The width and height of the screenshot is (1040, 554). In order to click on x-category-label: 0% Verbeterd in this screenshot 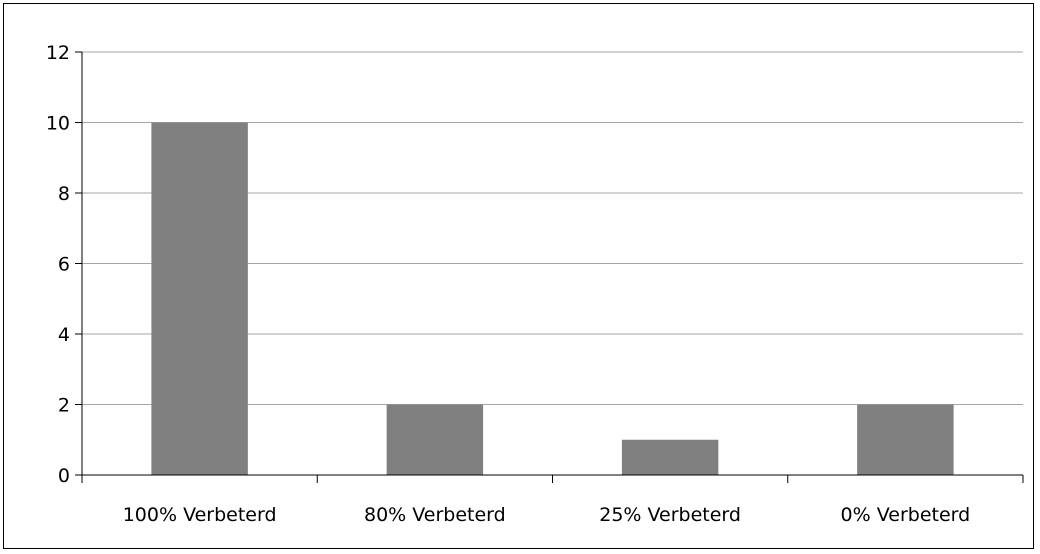, I will do `click(906, 515)`.